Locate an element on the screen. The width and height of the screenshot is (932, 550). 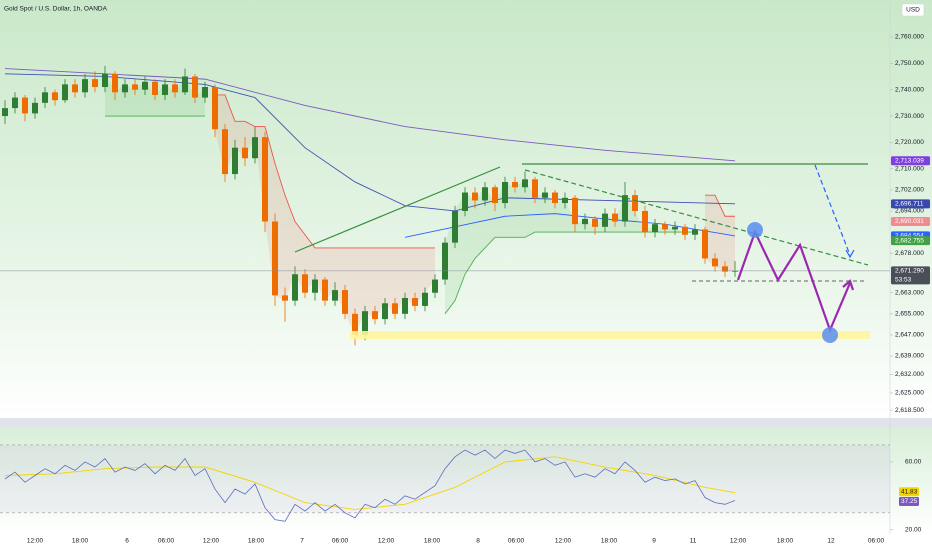
currency: USD is located at coordinates (913, 10).